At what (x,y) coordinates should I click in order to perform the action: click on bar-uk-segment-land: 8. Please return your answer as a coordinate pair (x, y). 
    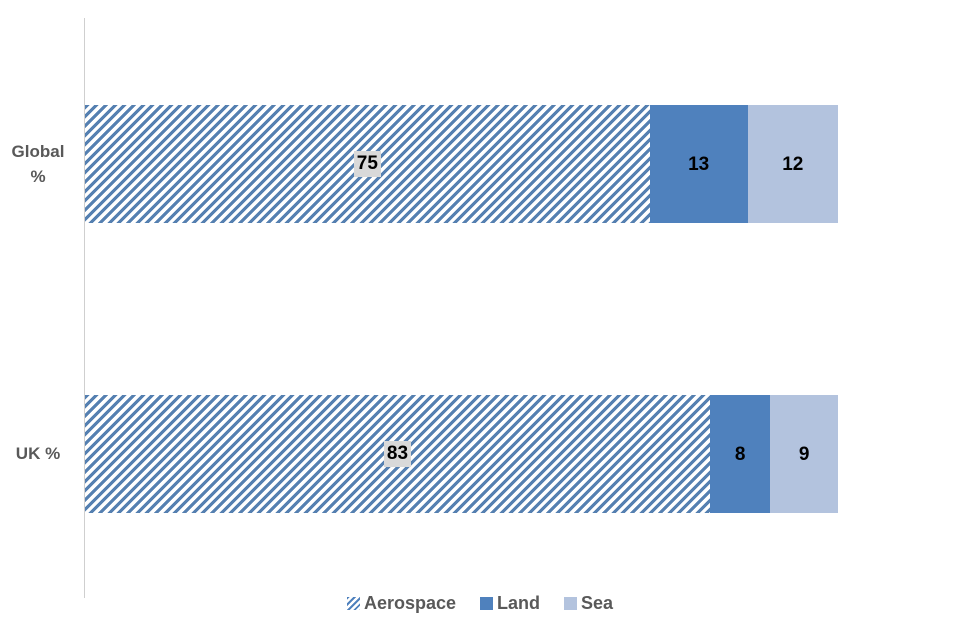
    Looking at the image, I should click on (740, 454).